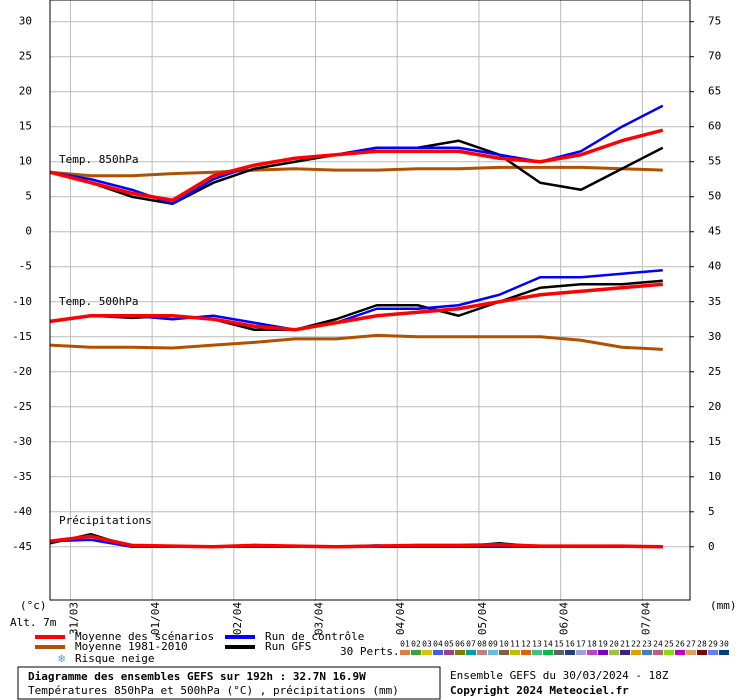 The height and width of the screenshot is (700, 740). I want to click on y-tick-label: -15, so click(22, 336).